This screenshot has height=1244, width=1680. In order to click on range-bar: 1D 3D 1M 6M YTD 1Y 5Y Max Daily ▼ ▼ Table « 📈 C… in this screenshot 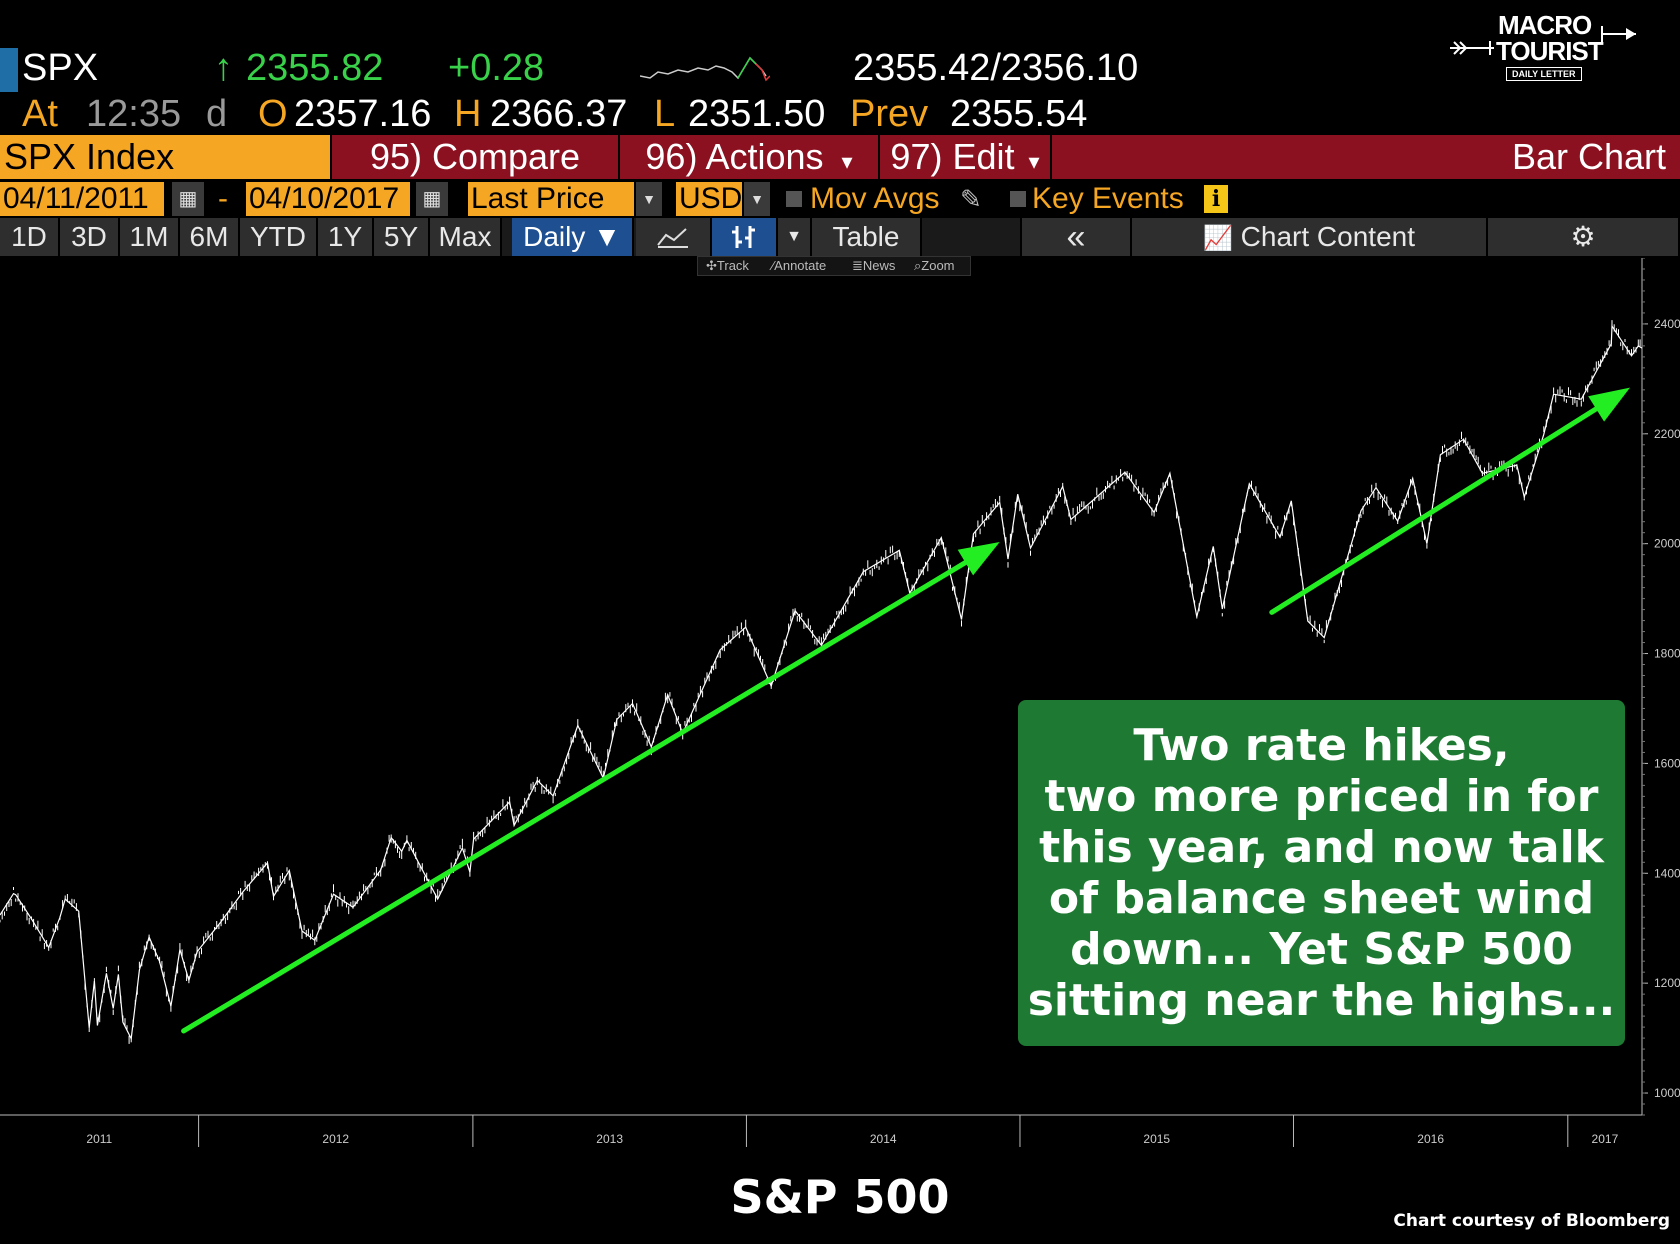, I will do `click(840, 237)`.